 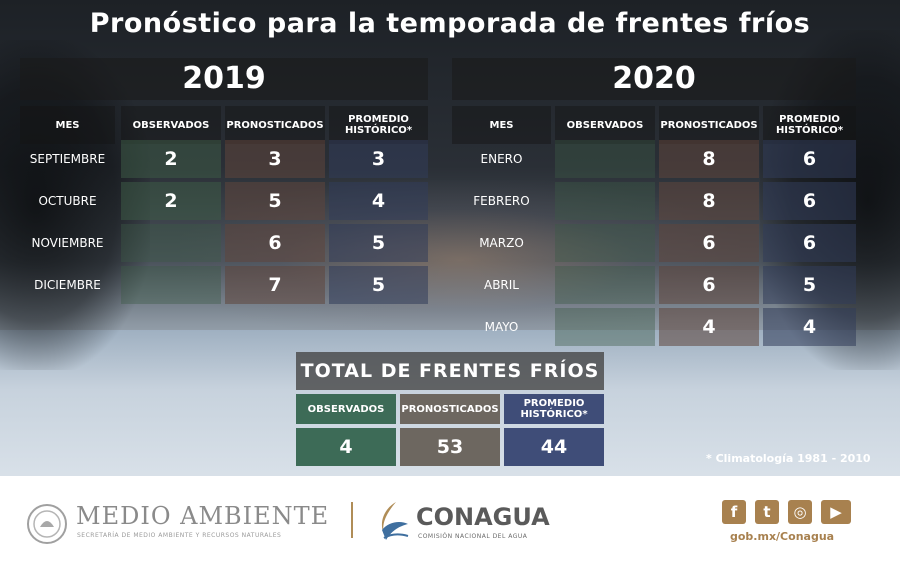 I want to click on seal-icon, so click(x=47, y=524).